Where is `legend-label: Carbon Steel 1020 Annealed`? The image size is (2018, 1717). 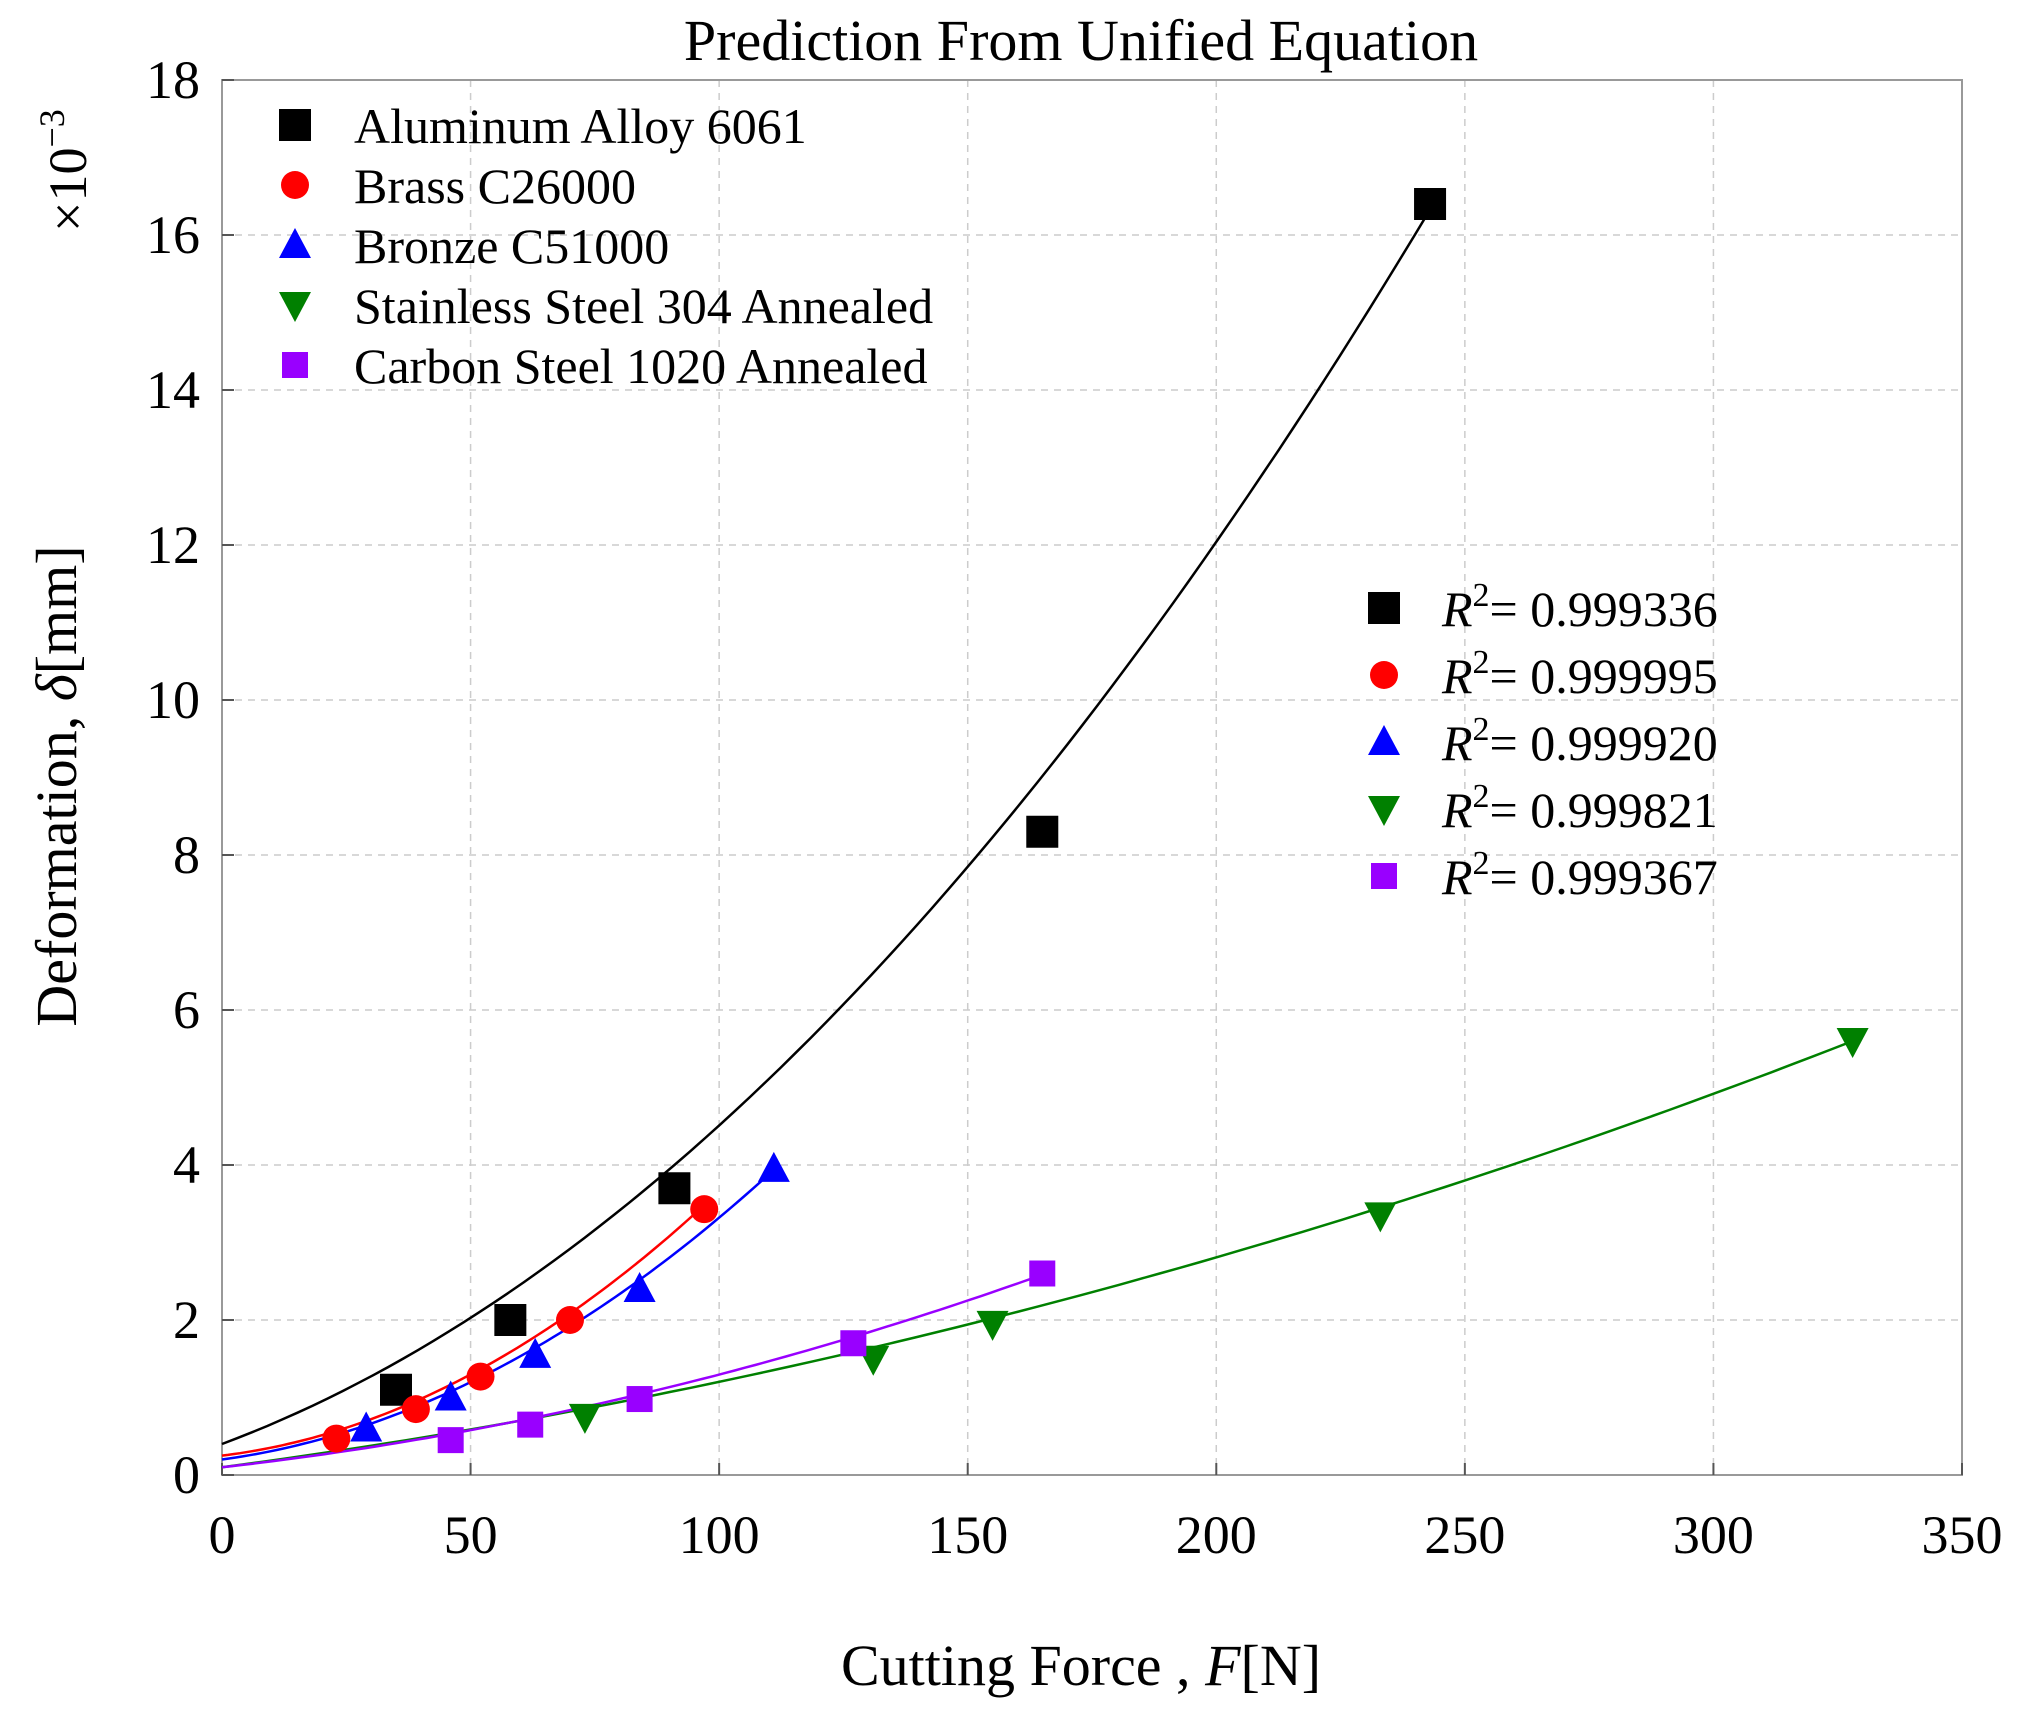 legend-label: Carbon Steel 1020 Annealed is located at coordinates (641, 366).